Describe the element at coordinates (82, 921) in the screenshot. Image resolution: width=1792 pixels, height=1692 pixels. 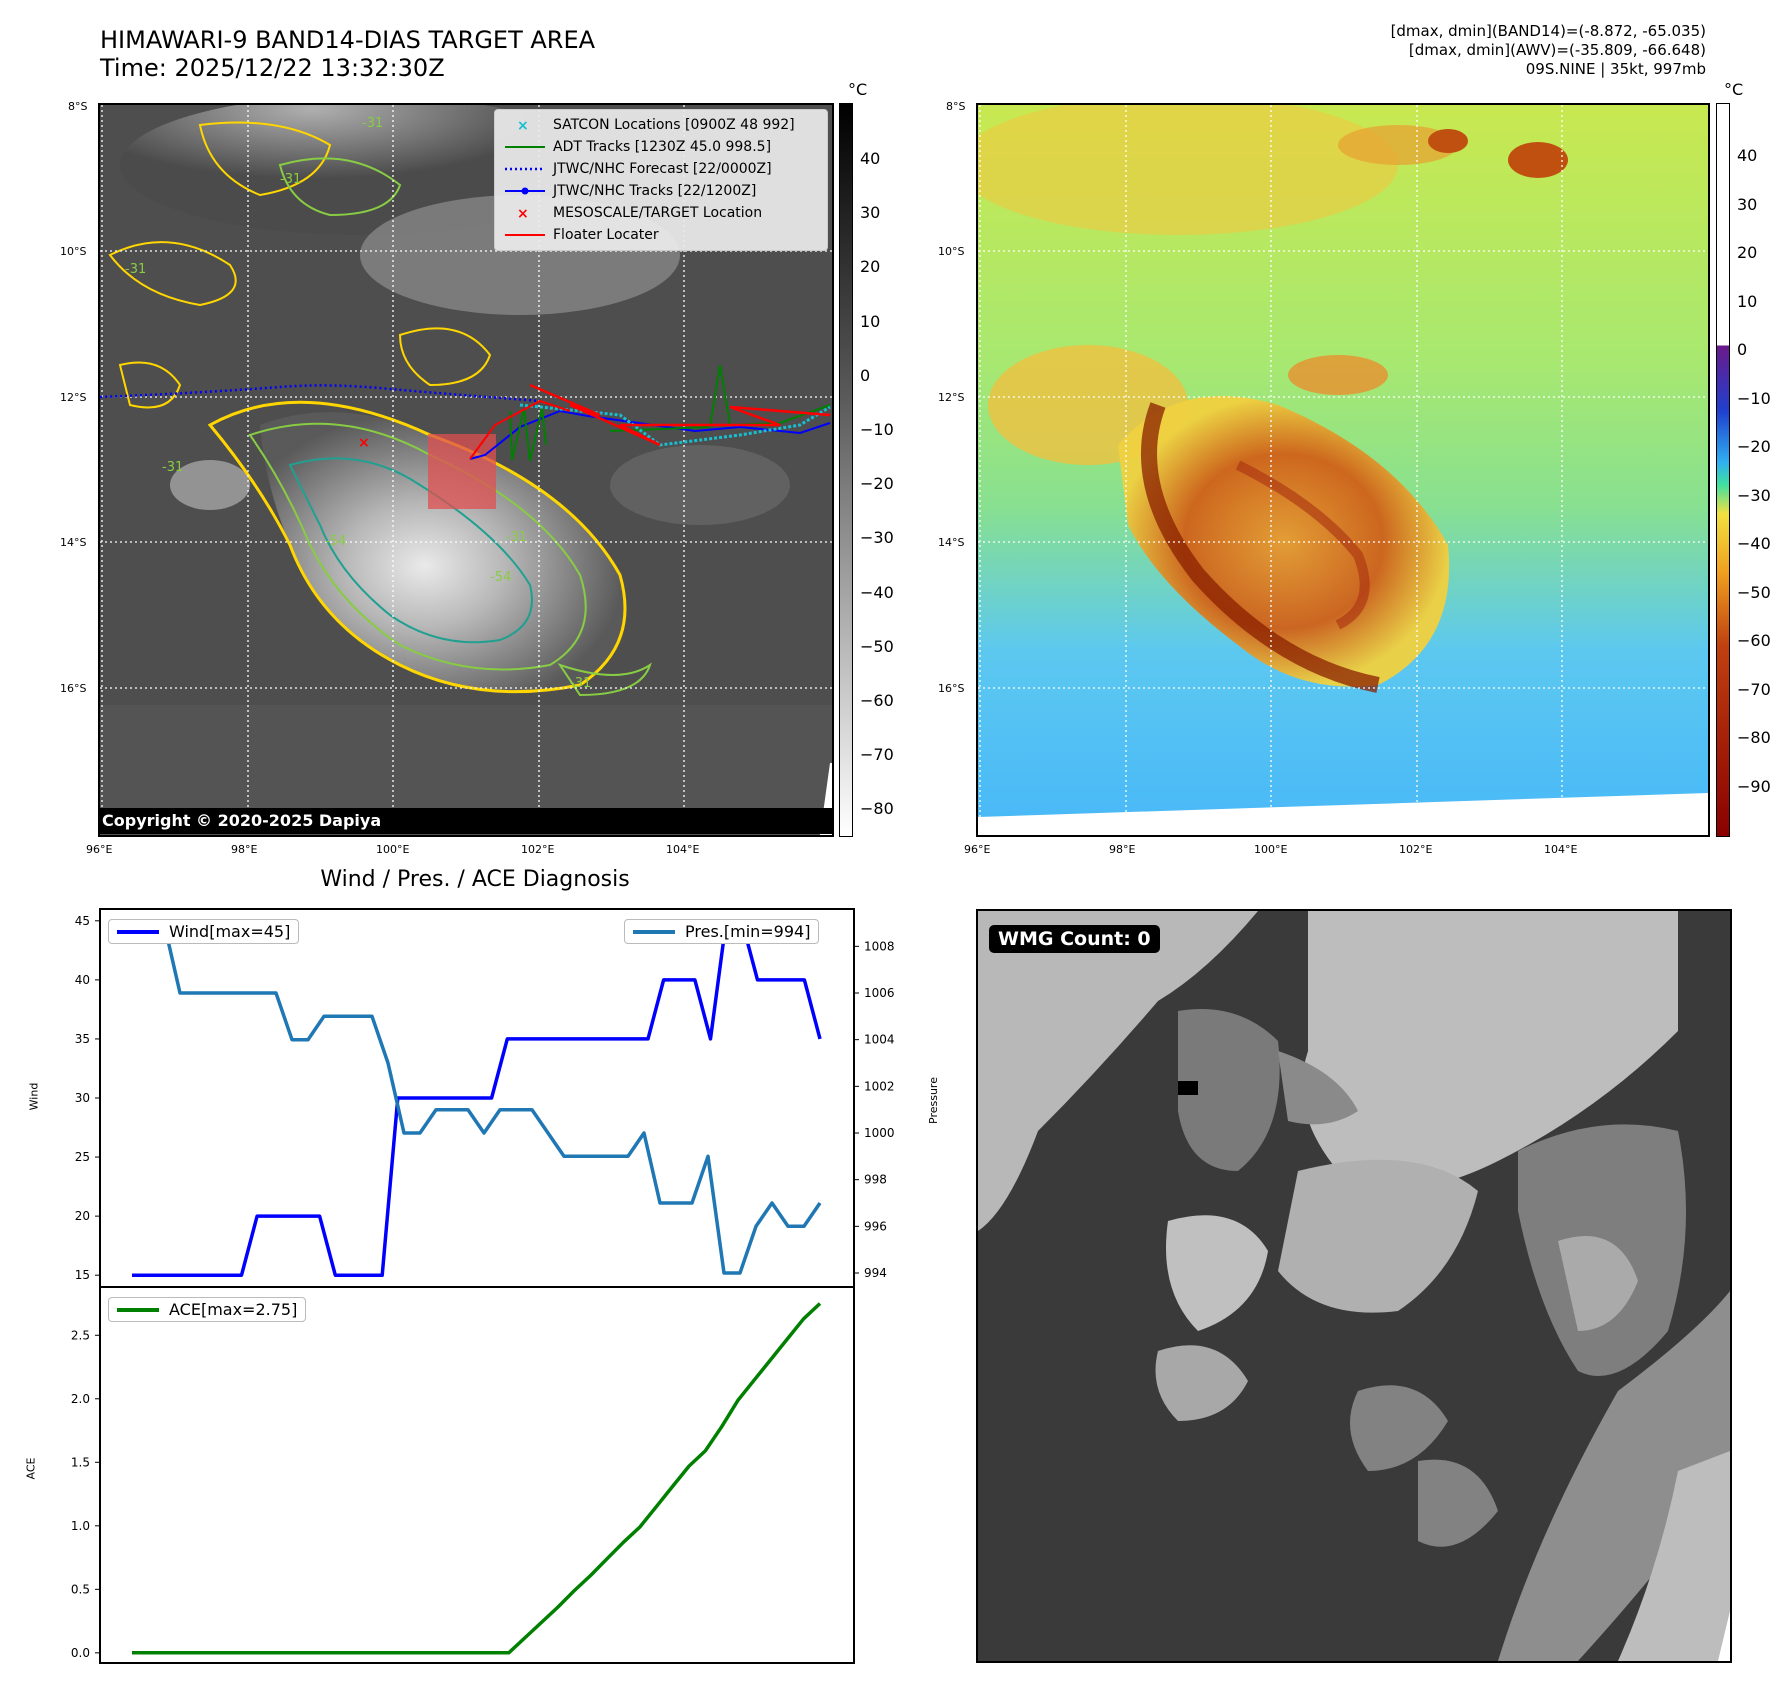
I see `wind-axis-label: 45` at that location.